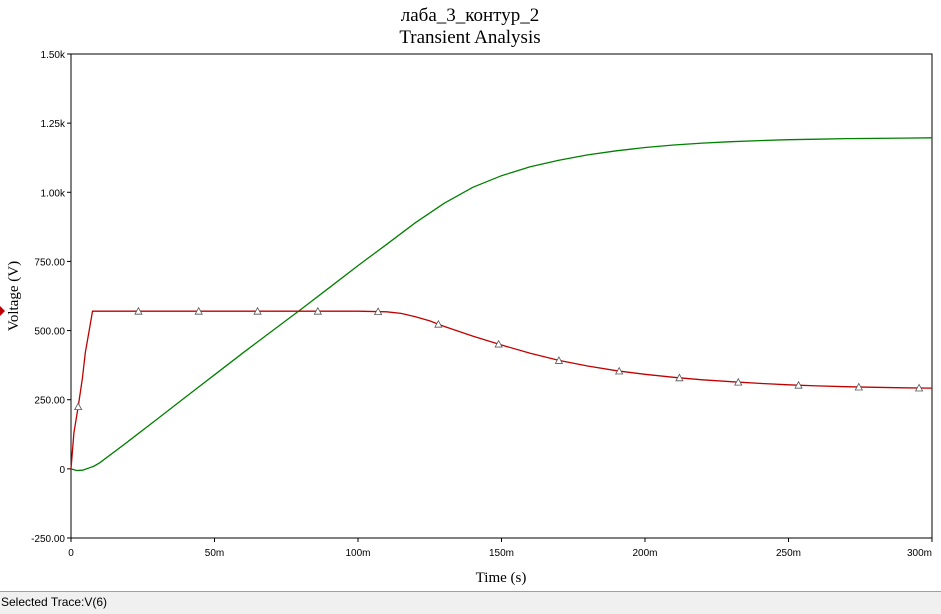 The width and height of the screenshot is (941, 614). Describe the element at coordinates (48, 539) in the screenshot. I see `y-tick-label: -250.00` at that location.